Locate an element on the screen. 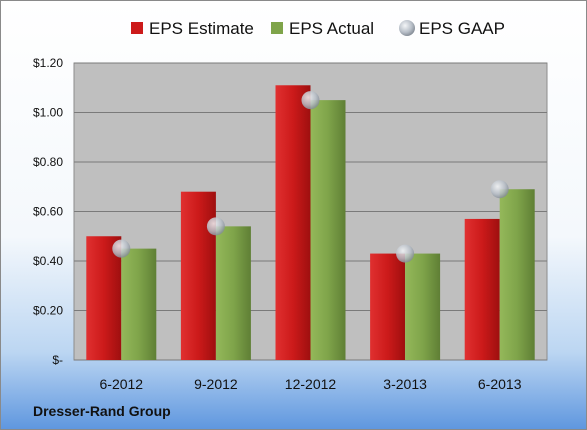 This screenshot has height=430, width=587. legend-eps-actual-swatch is located at coordinates (277, 28).